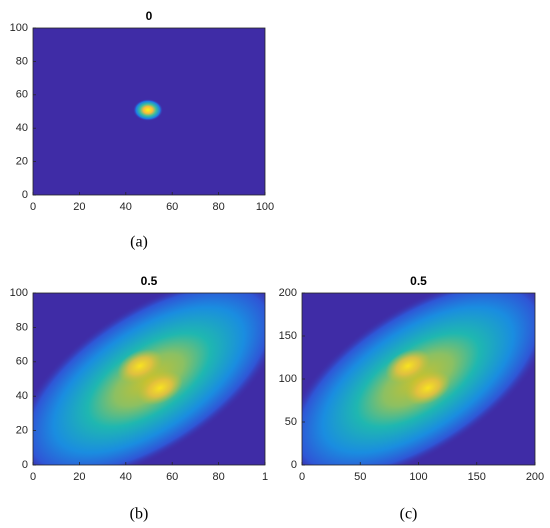  What do you see at coordinates (477, 477) in the screenshot?
I see `x-tick-label: 150` at bounding box center [477, 477].